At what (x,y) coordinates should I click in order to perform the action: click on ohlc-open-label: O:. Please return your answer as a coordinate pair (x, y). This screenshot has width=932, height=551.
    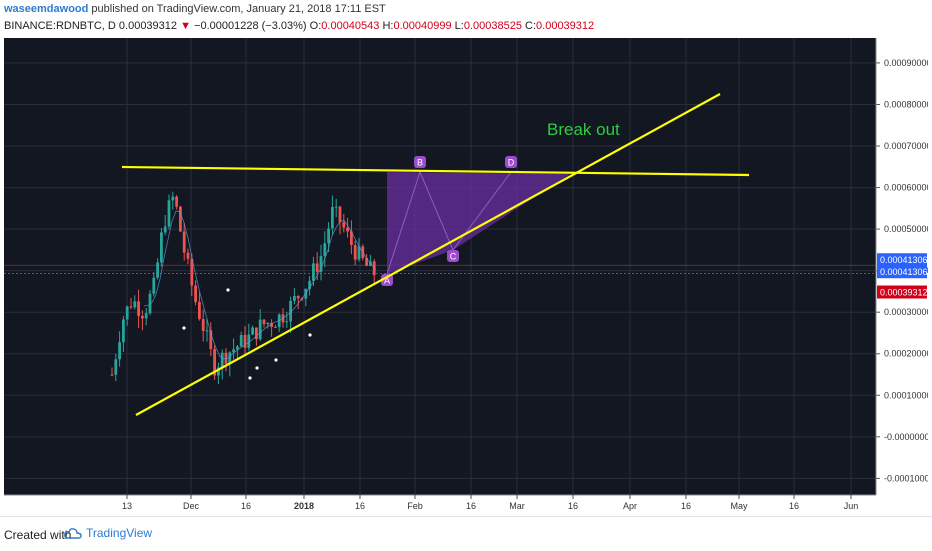
    Looking at the image, I should click on (315, 26).